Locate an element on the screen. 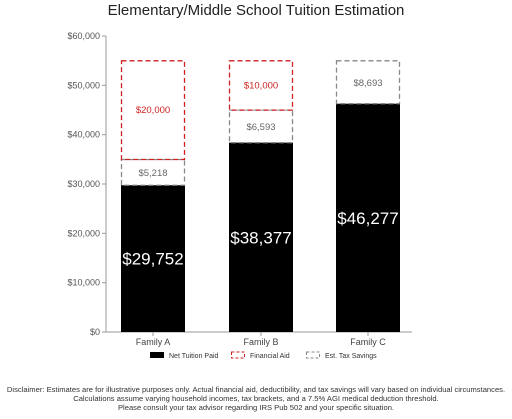  tax-savings-label: $8,693 is located at coordinates (367, 83).